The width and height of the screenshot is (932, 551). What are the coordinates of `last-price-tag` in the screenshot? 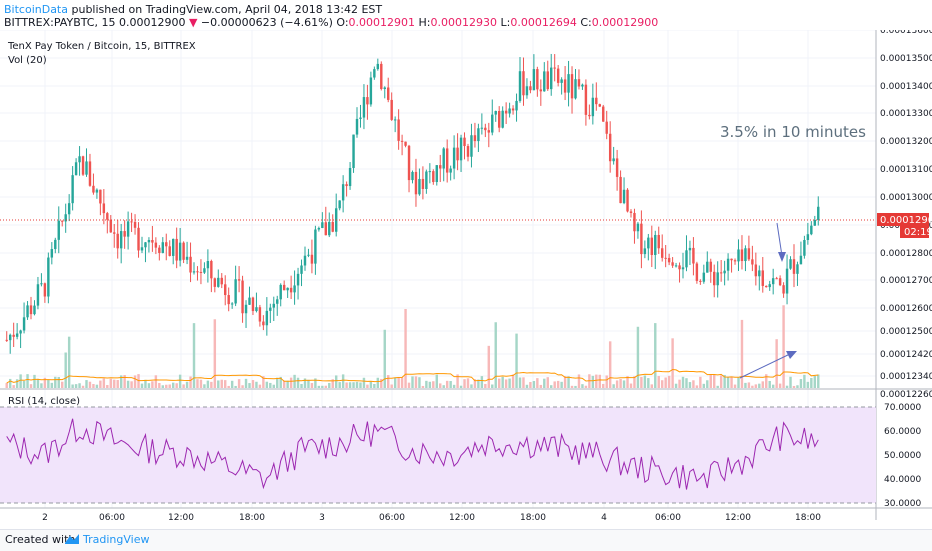 It's located at (903, 219).